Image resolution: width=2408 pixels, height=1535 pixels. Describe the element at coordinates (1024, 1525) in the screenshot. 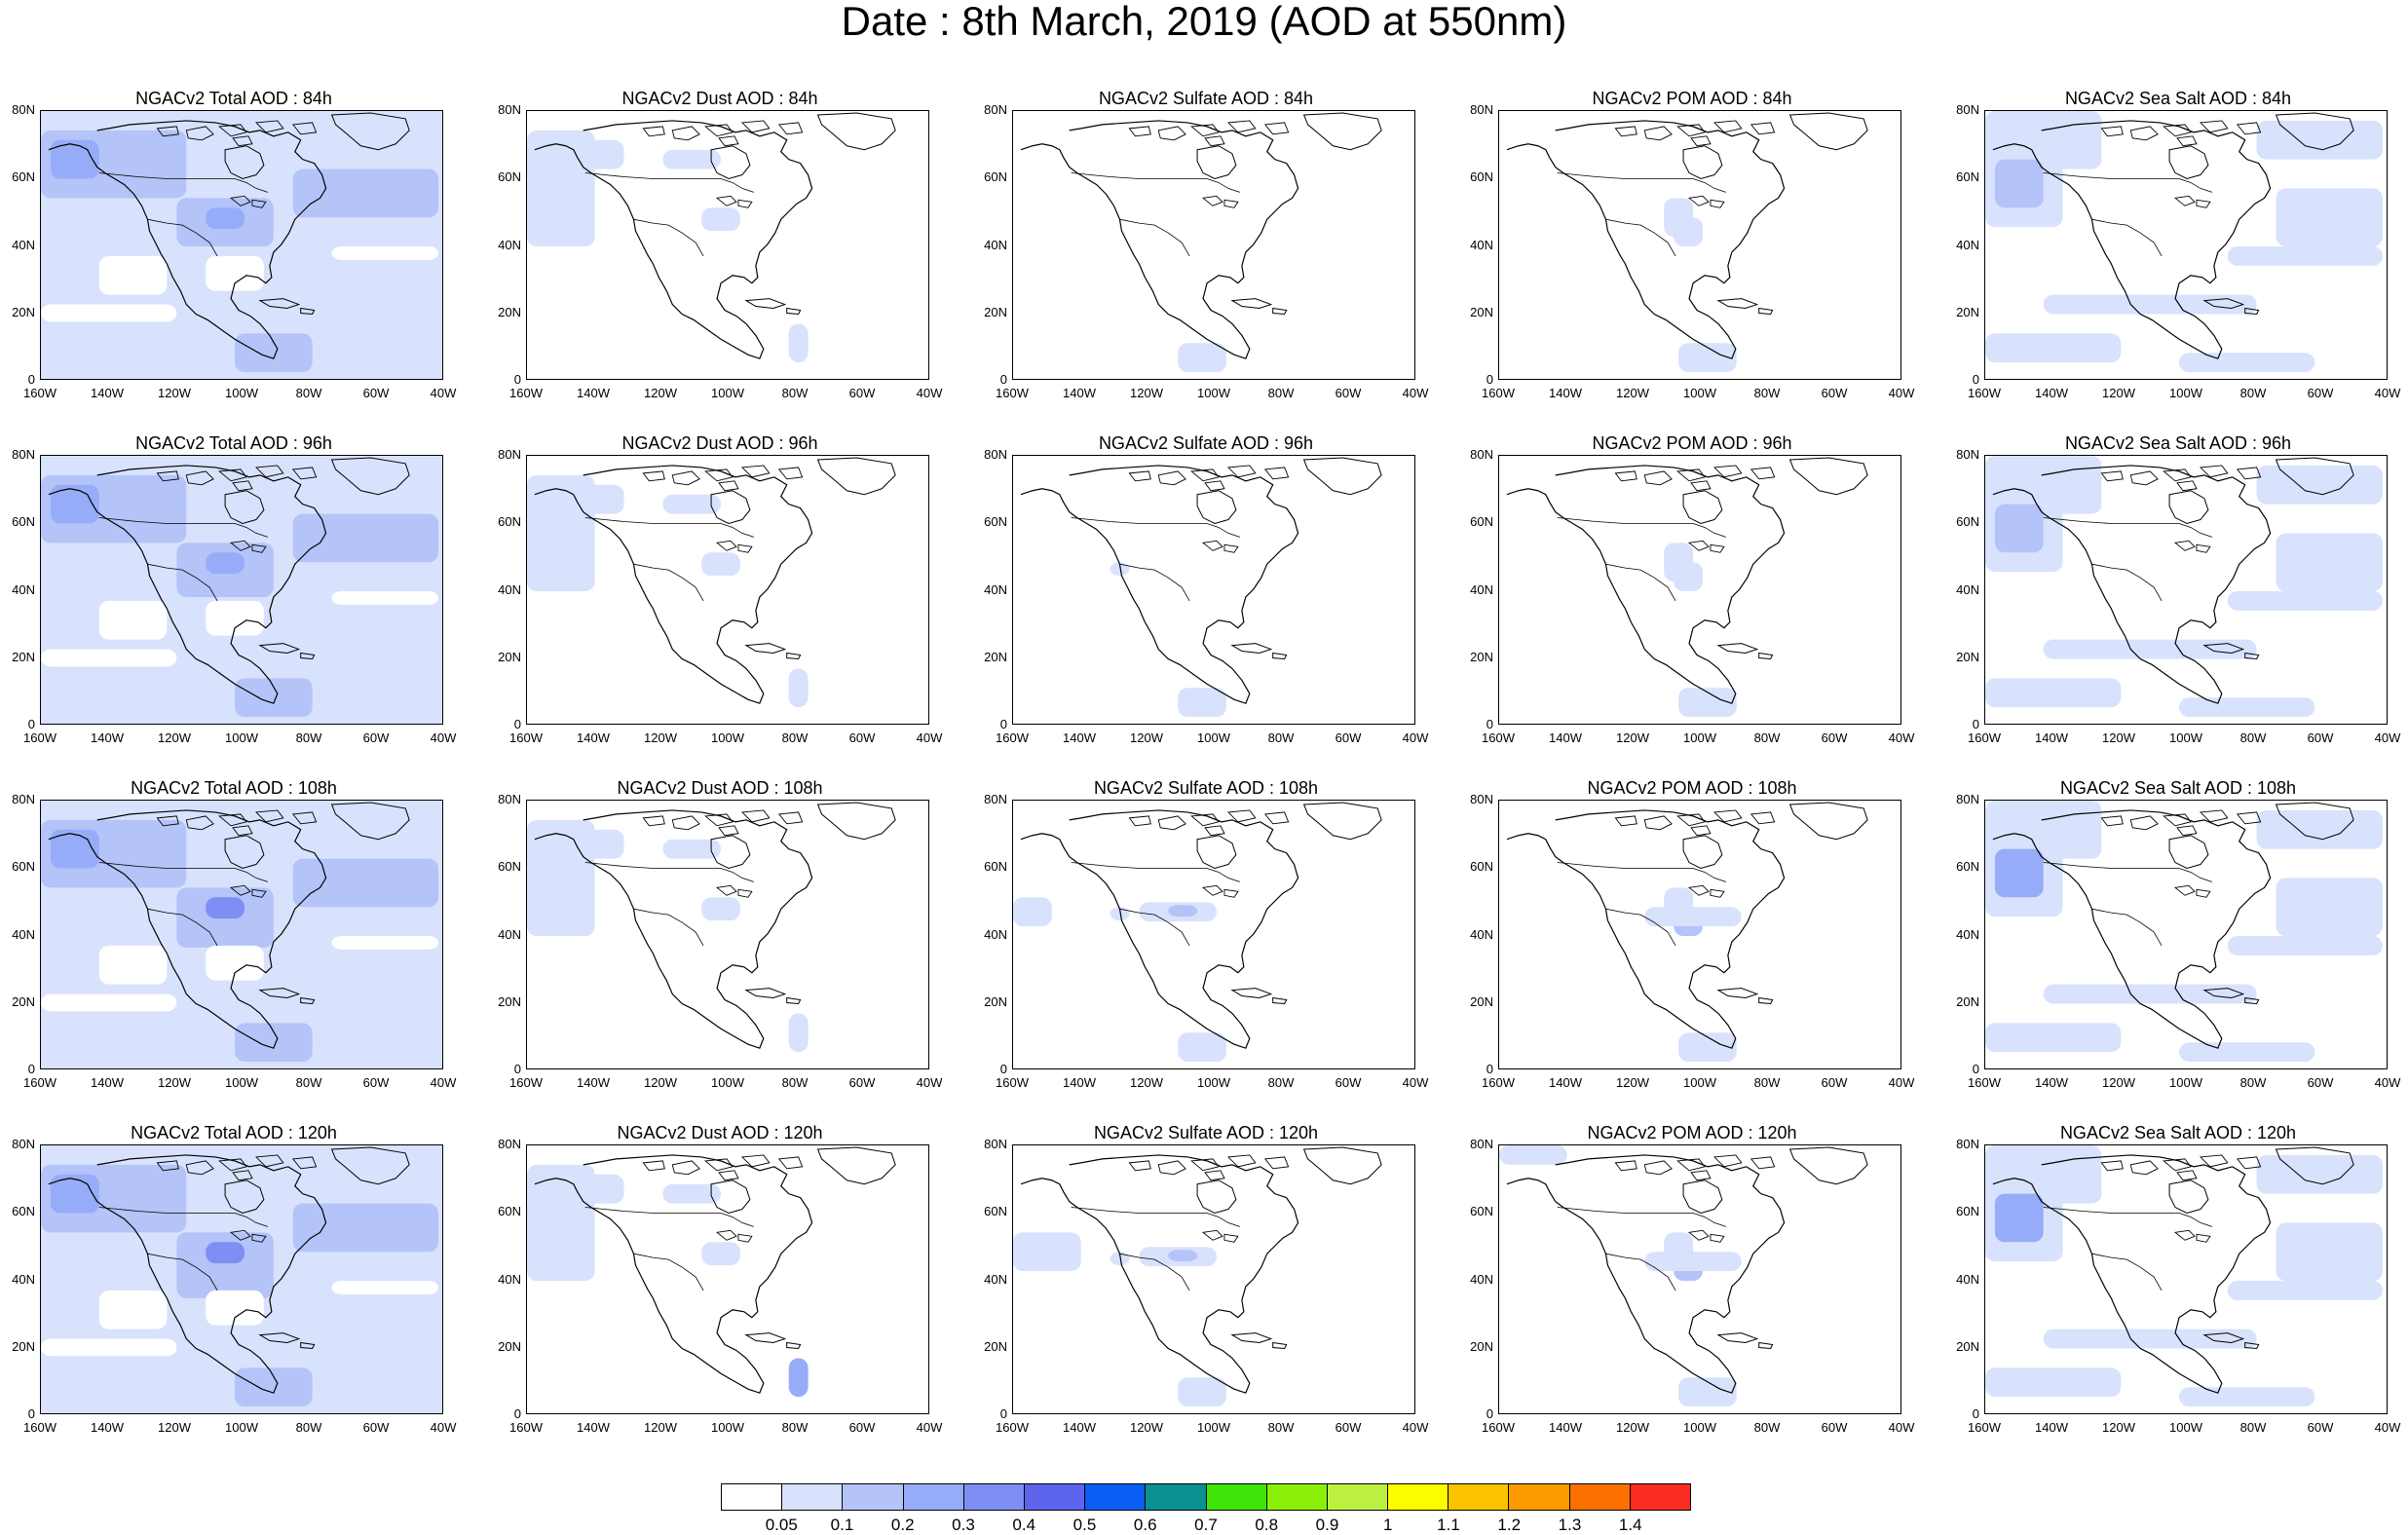

I see `colorbar-tick-label: 0.4` at that location.